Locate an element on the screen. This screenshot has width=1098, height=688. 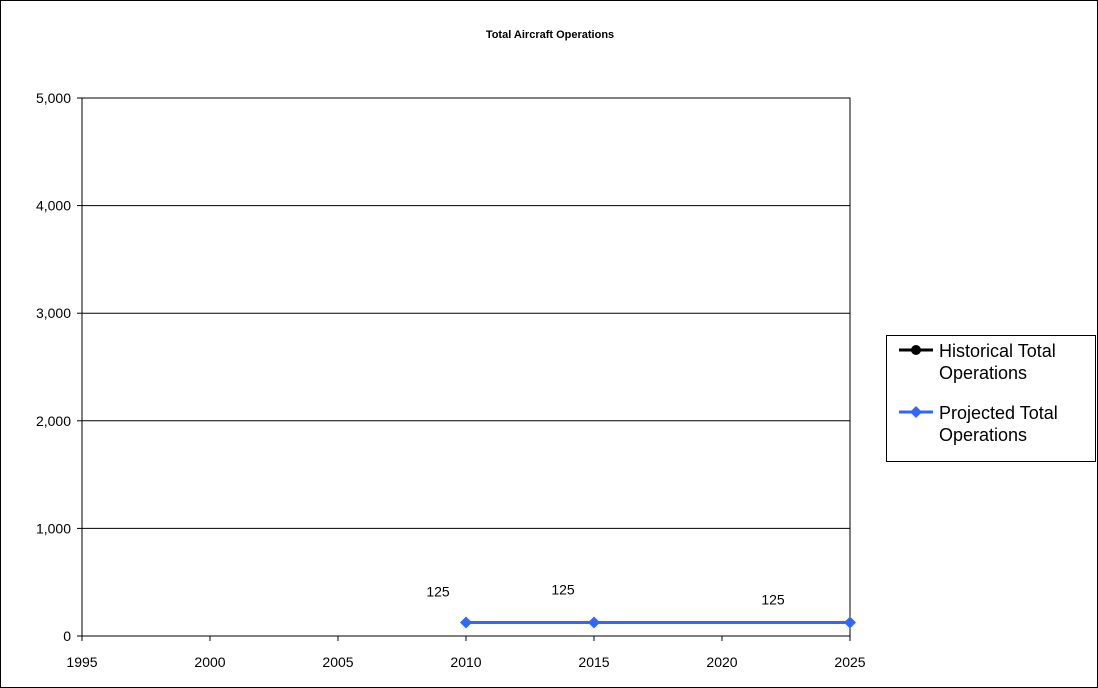
y-axis: 0 1,000 2,000 3,000 4,000 5,000 is located at coordinates (59, 367).